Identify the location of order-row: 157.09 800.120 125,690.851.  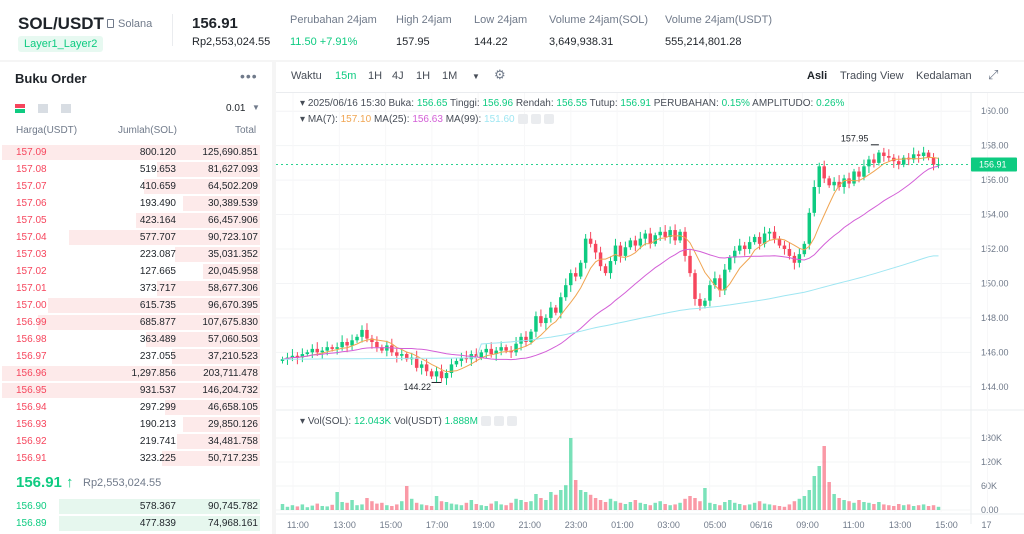
(136, 152).